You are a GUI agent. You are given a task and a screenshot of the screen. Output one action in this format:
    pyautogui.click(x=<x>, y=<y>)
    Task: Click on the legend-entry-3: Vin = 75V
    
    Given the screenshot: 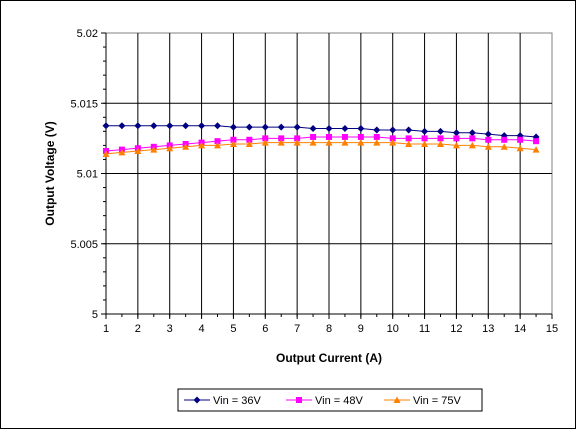 What is the action you would take?
    pyautogui.click(x=422, y=401)
    